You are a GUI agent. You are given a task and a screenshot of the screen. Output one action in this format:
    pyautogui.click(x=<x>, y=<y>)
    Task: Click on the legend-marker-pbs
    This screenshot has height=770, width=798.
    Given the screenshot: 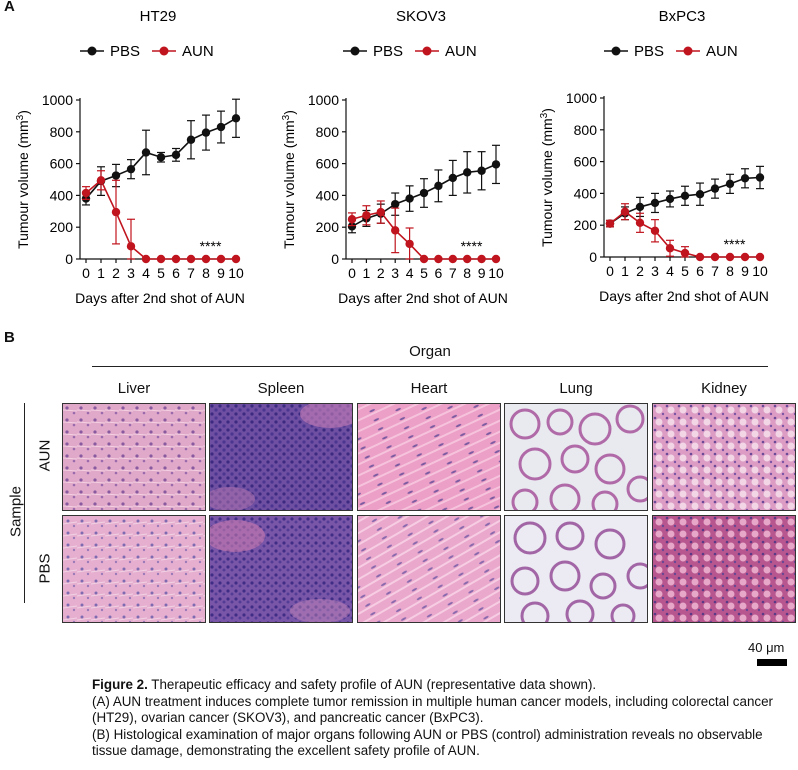 What is the action you would take?
    pyautogui.click(x=355, y=51)
    